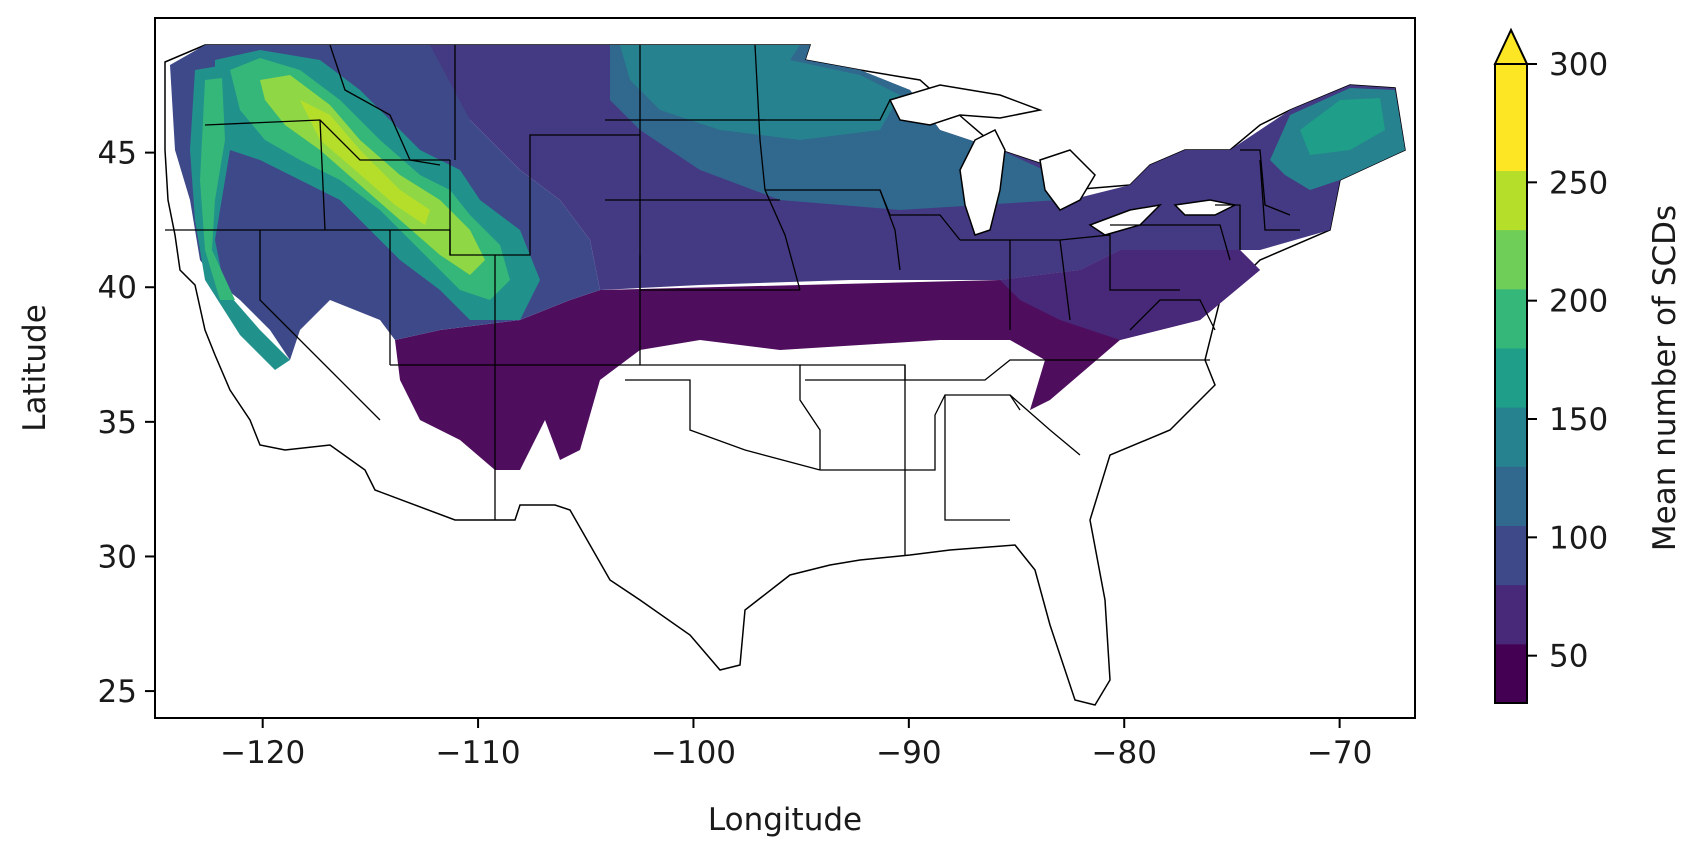 The width and height of the screenshot is (1693, 857). Describe the element at coordinates (760, 92) in the screenshot. I see `region-mid2-north` at that location.